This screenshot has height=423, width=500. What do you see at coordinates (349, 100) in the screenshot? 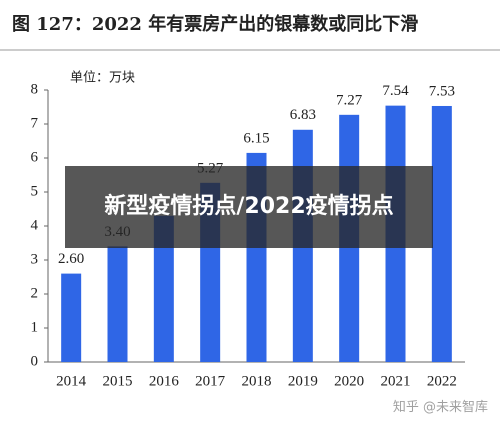
I see `value-label: 7.27` at bounding box center [349, 100].